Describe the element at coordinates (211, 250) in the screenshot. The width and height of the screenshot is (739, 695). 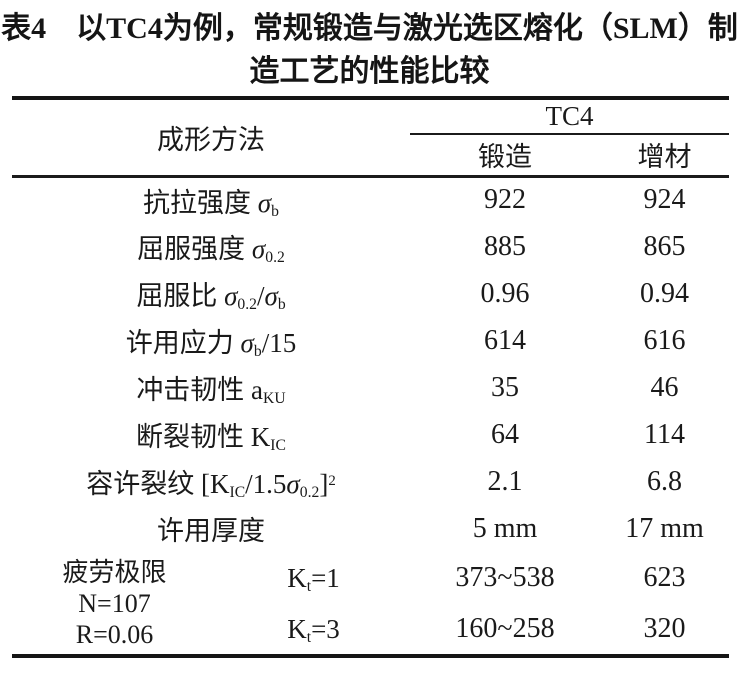
I see `row-label: 屈服强度 σ0.2` at that location.